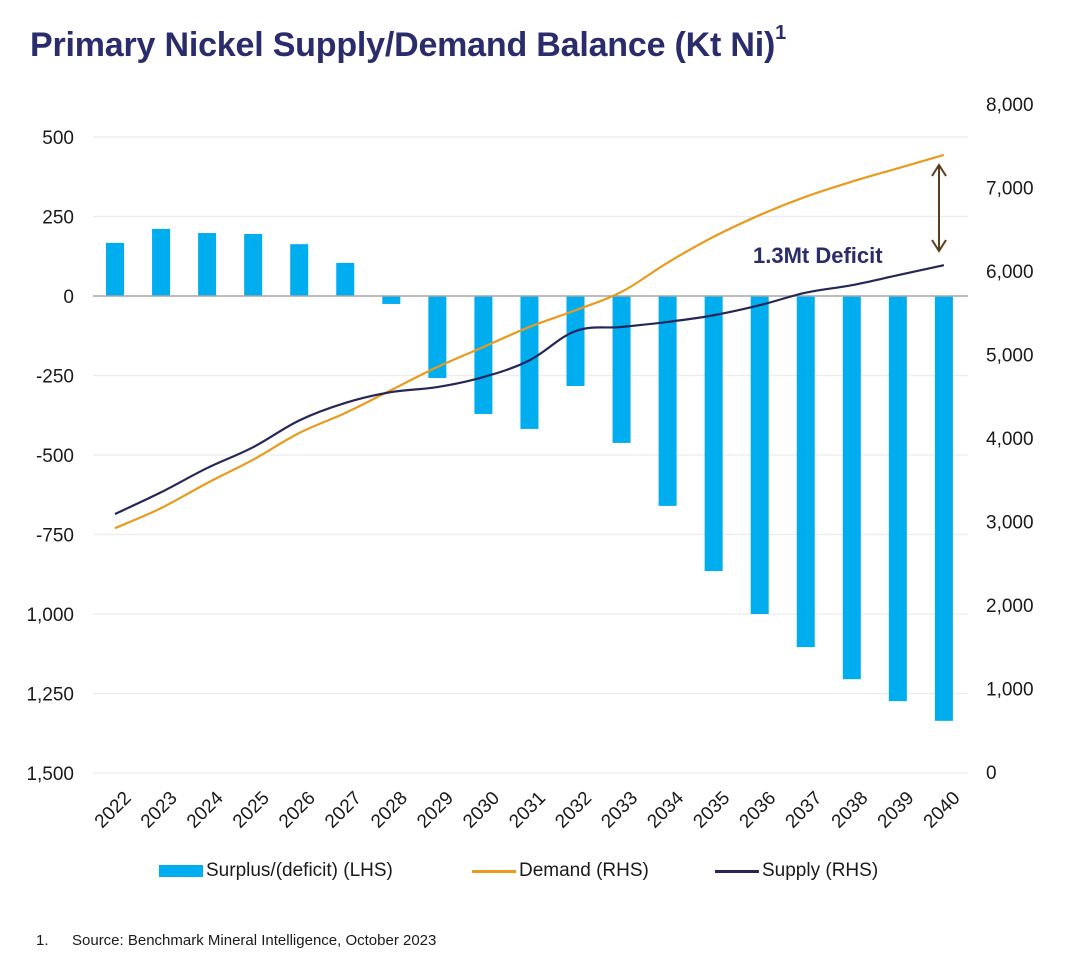 This screenshot has width=1084, height=962. Describe the element at coordinates (55, 456) in the screenshot. I see `left-axis-tick-label: -500` at that location.